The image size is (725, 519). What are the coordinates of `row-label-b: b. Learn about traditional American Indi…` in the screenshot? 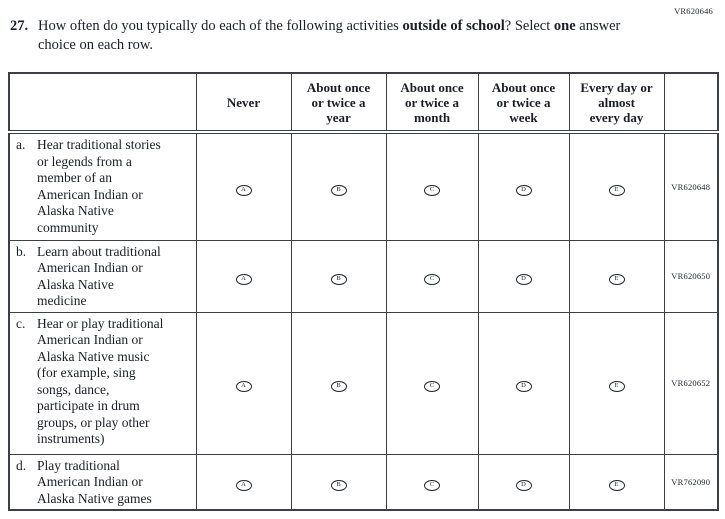 It's located at (102, 276).